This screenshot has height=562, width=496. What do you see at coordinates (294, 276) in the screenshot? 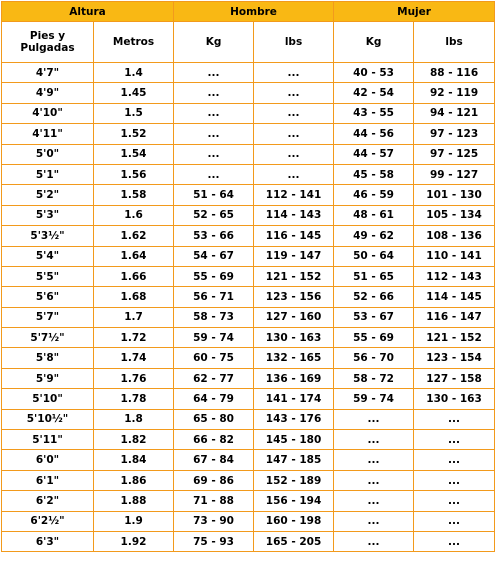
I see `hombre-lbs-cell: 121 - 152` at bounding box center [294, 276].